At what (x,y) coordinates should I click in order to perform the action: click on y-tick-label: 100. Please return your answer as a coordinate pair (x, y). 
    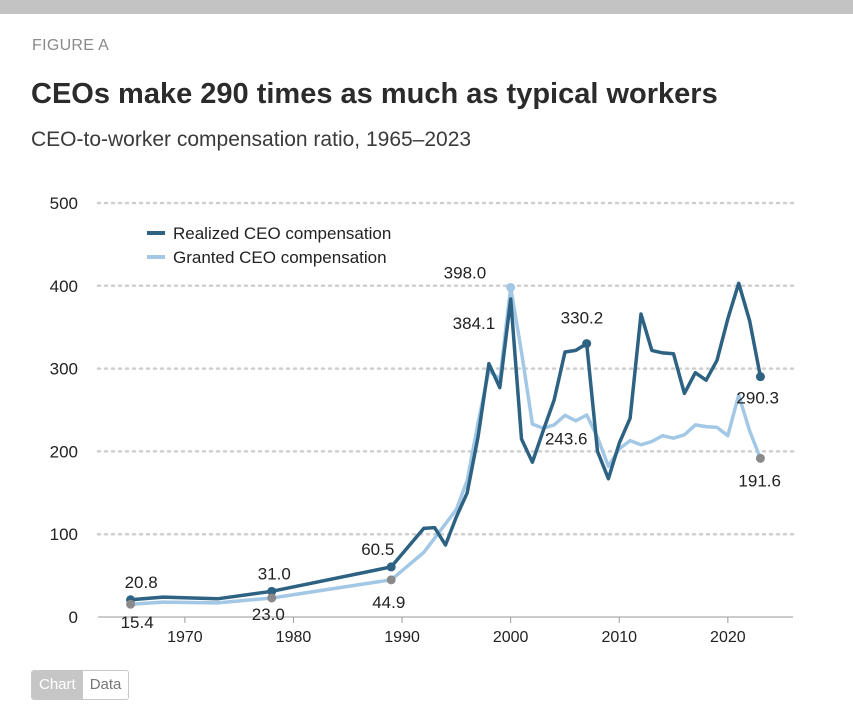
    Looking at the image, I should click on (64, 534).